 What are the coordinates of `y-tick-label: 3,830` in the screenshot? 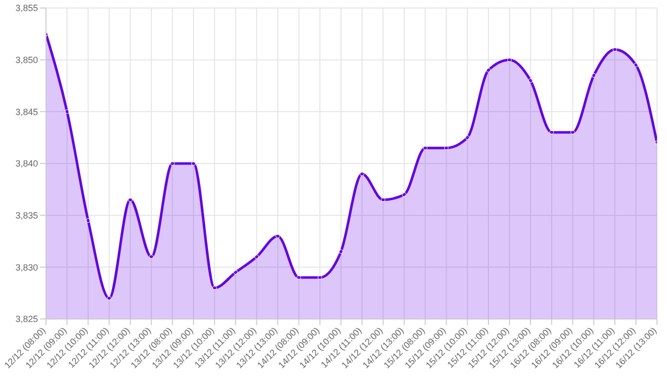 It's located at (26, 267).